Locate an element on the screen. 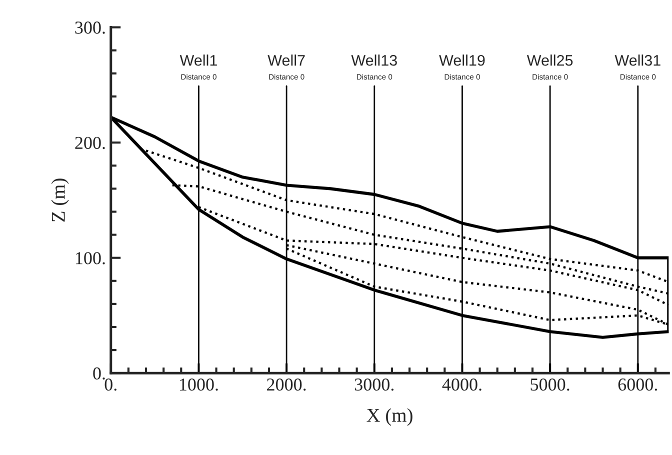 Image resolution: width=672 pixels, height=455 pixels. y-tick-label: 100. is located at coordinates (90, 258).